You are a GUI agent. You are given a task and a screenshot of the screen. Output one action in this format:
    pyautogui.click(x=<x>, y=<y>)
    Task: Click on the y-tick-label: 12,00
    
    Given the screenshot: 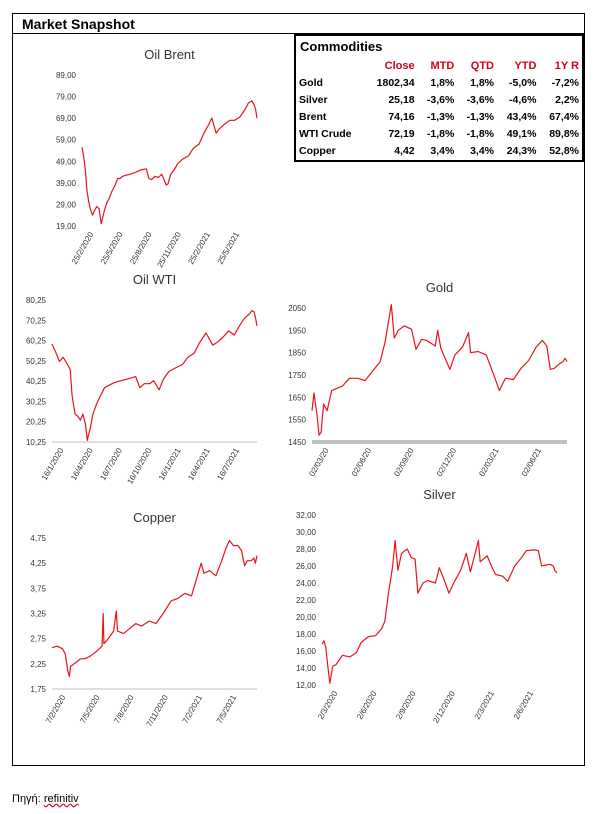 What is the action you would take?
    pyautogui.click(x=306, y=685)
    